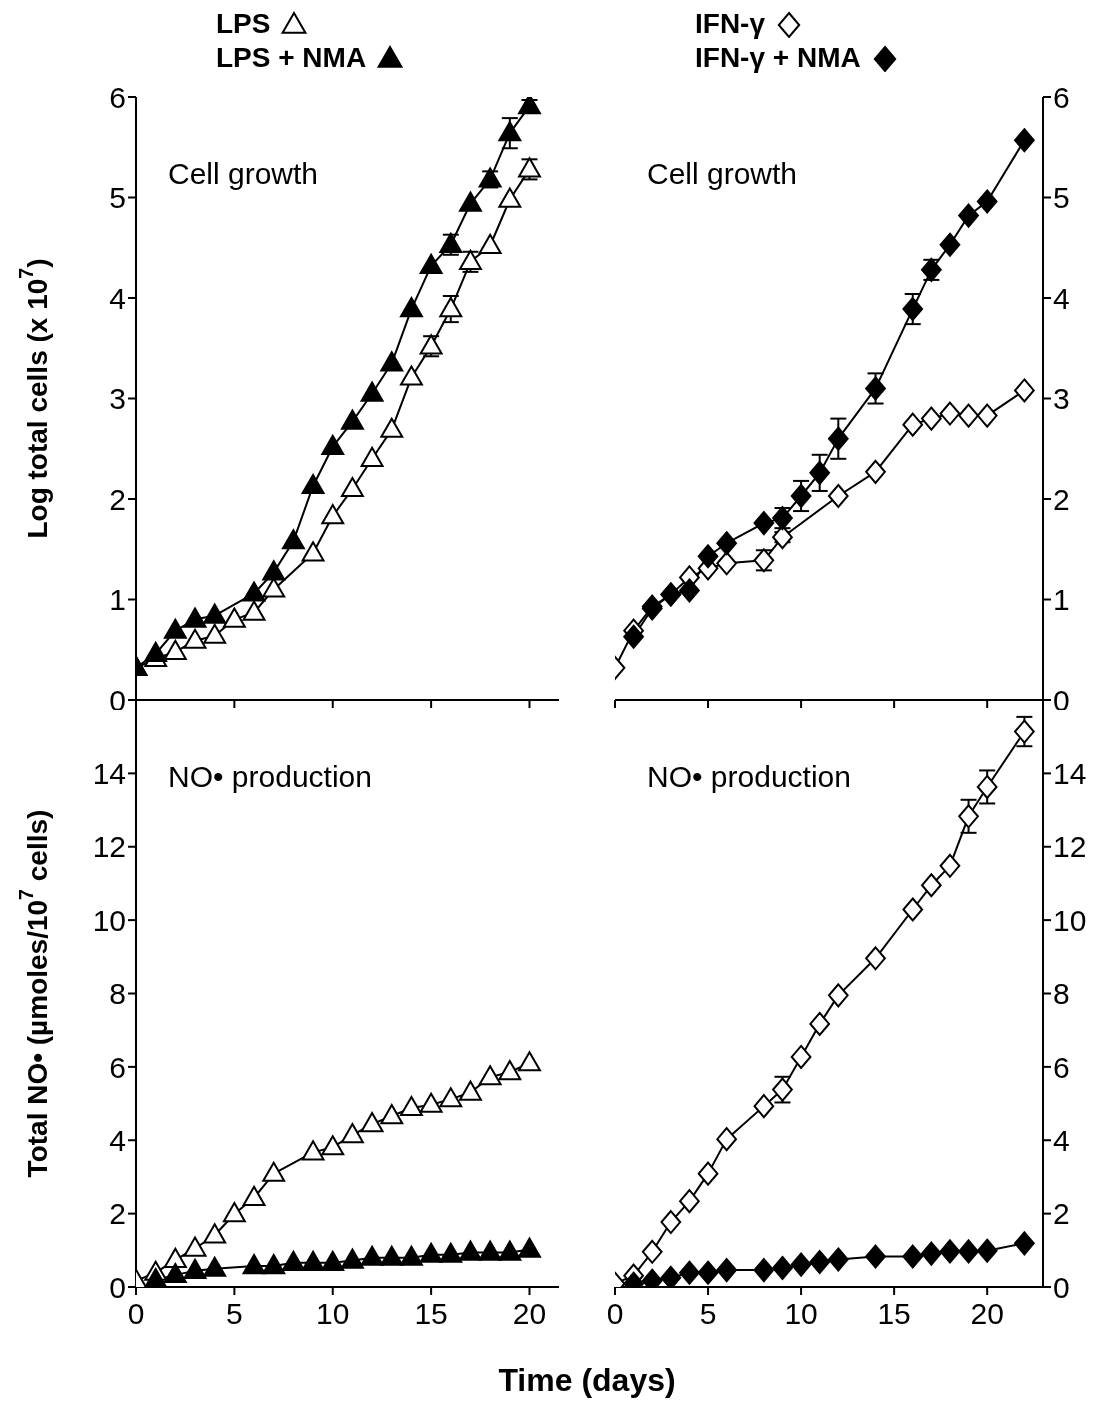 The width and height of the screenshot is (1097, 1405). What do you see at coordinates (730, 24) in the screenshot?
I see `legend-label: IFN-γ` at bounding box center [730, 24].